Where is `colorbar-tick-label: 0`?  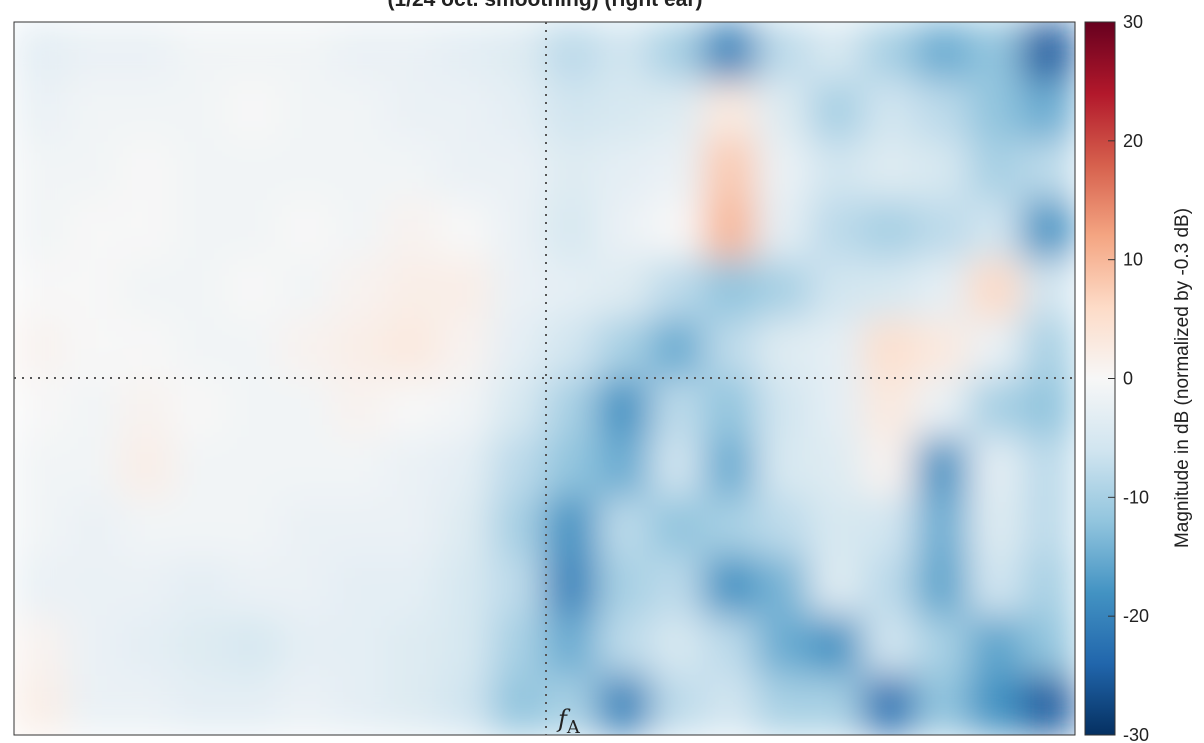 colorbar-tick-label: 0 is located at coordinates (1128, 379).